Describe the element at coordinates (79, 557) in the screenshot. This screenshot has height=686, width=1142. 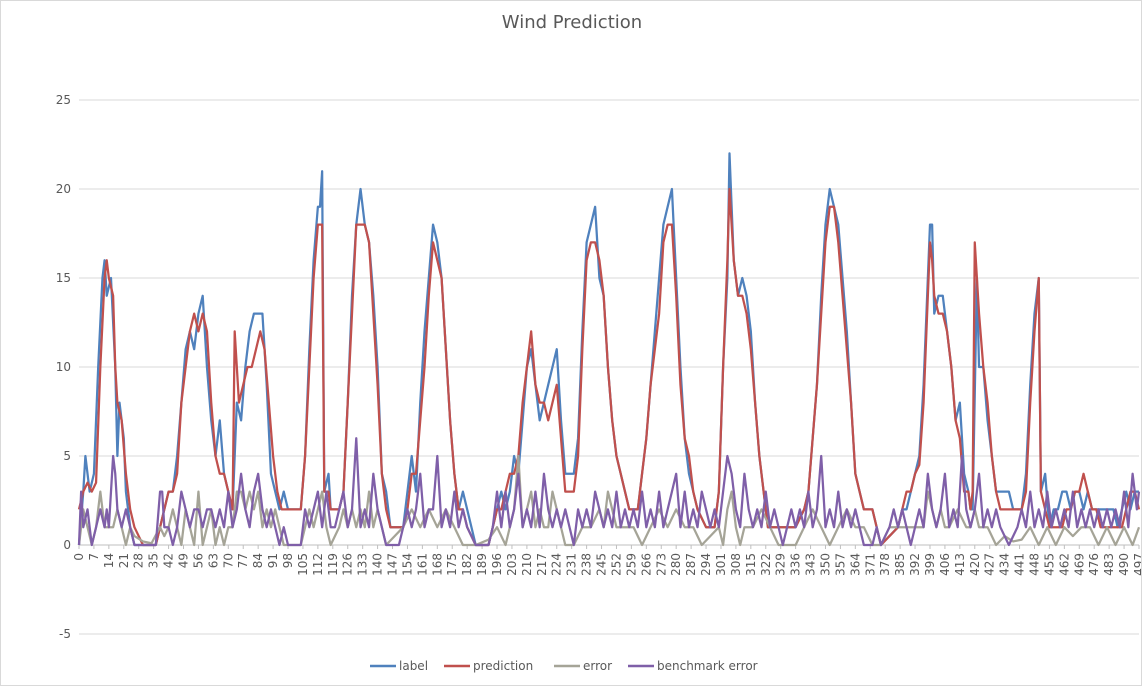
I see `x-tick-label: 0` at that location.